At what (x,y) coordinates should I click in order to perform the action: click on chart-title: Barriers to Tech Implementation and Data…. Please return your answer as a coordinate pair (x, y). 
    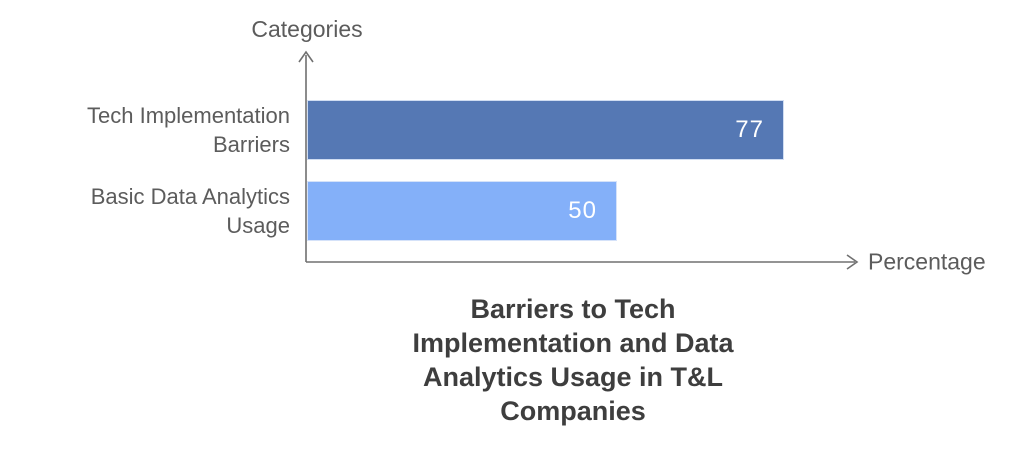
    Looking at the image, I should click on (572, 360).